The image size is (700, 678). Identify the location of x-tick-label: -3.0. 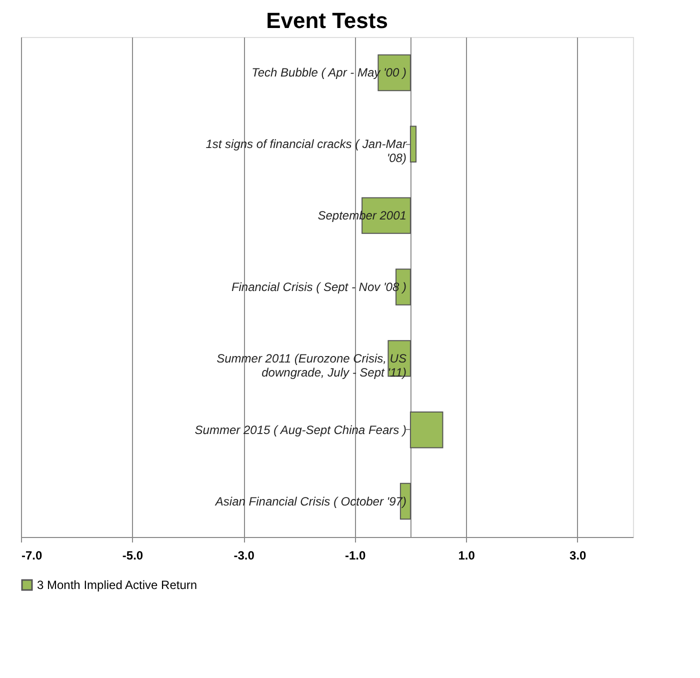
(244, 555).